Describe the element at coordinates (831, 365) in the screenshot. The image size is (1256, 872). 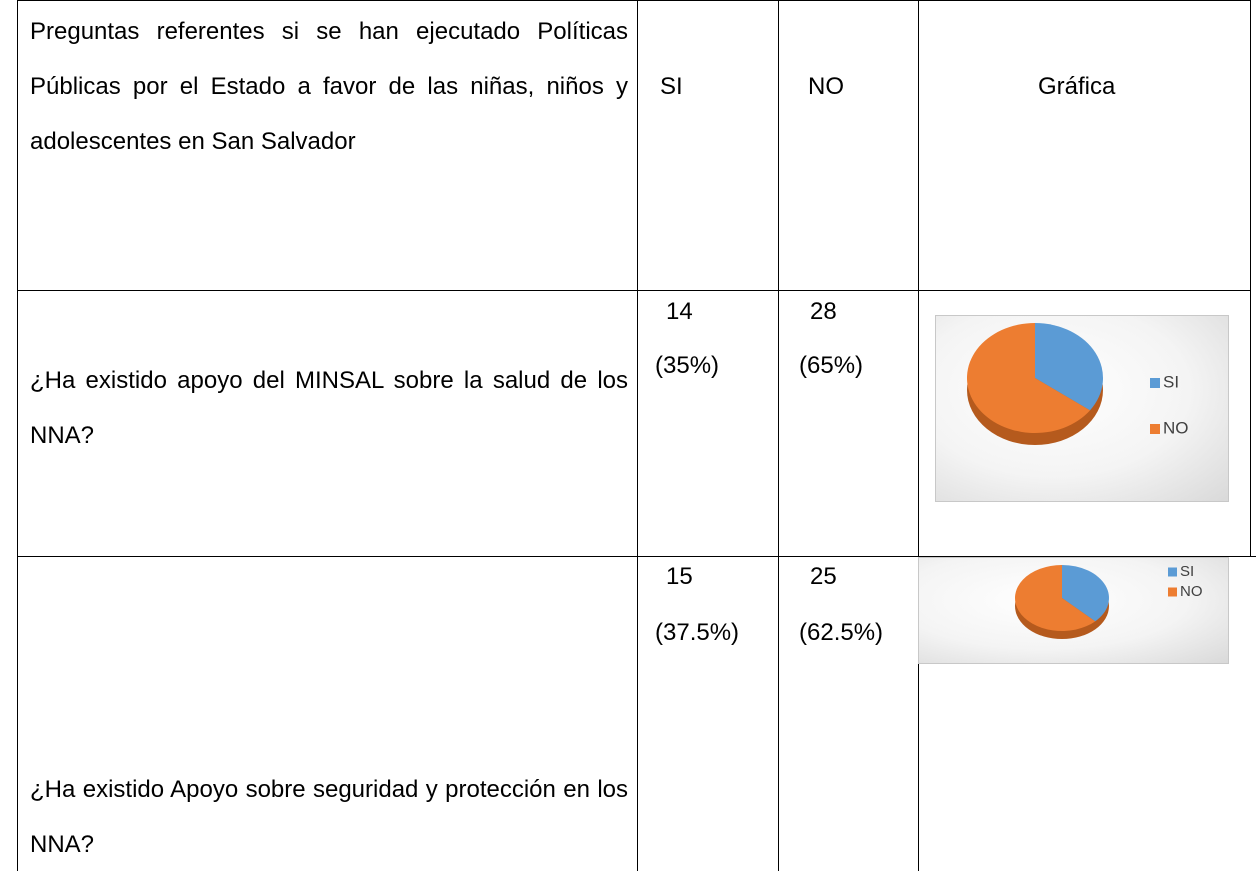
I see `no-percent: (65%)` at that location.